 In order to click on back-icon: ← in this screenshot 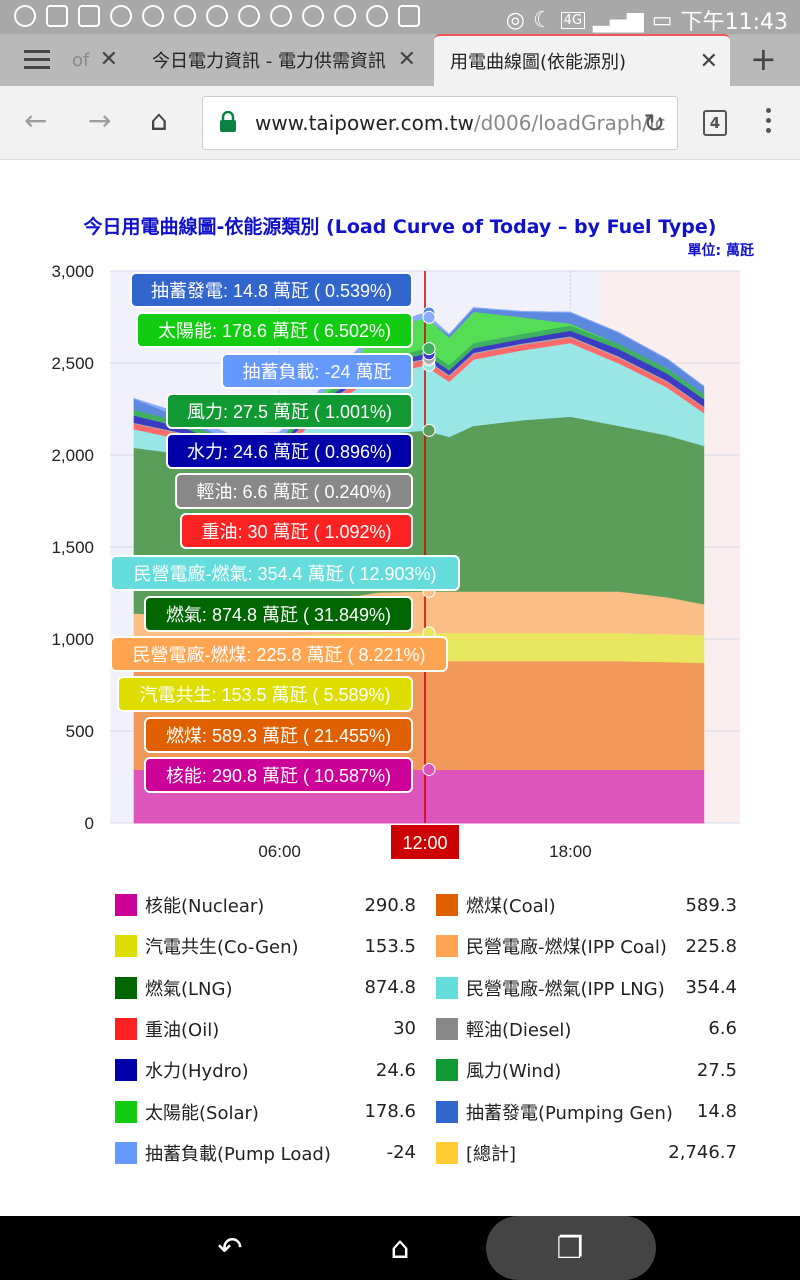, I will do `click(36, 120)`.